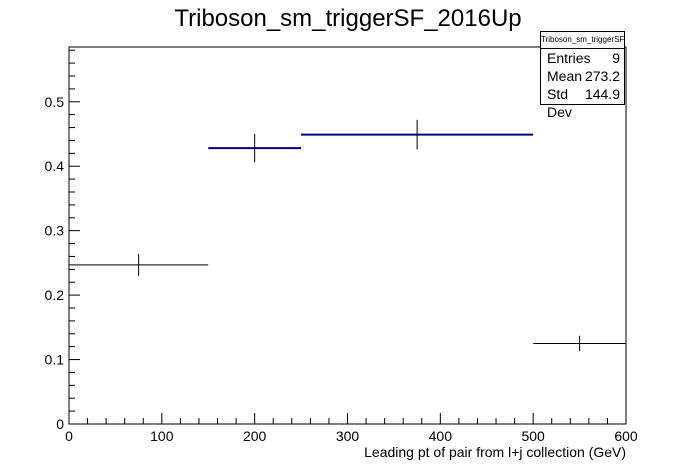 Image resolution: width=696 pixels, height=472 pixels. I want to click on stats-value: 144.9, so click(602, 94).